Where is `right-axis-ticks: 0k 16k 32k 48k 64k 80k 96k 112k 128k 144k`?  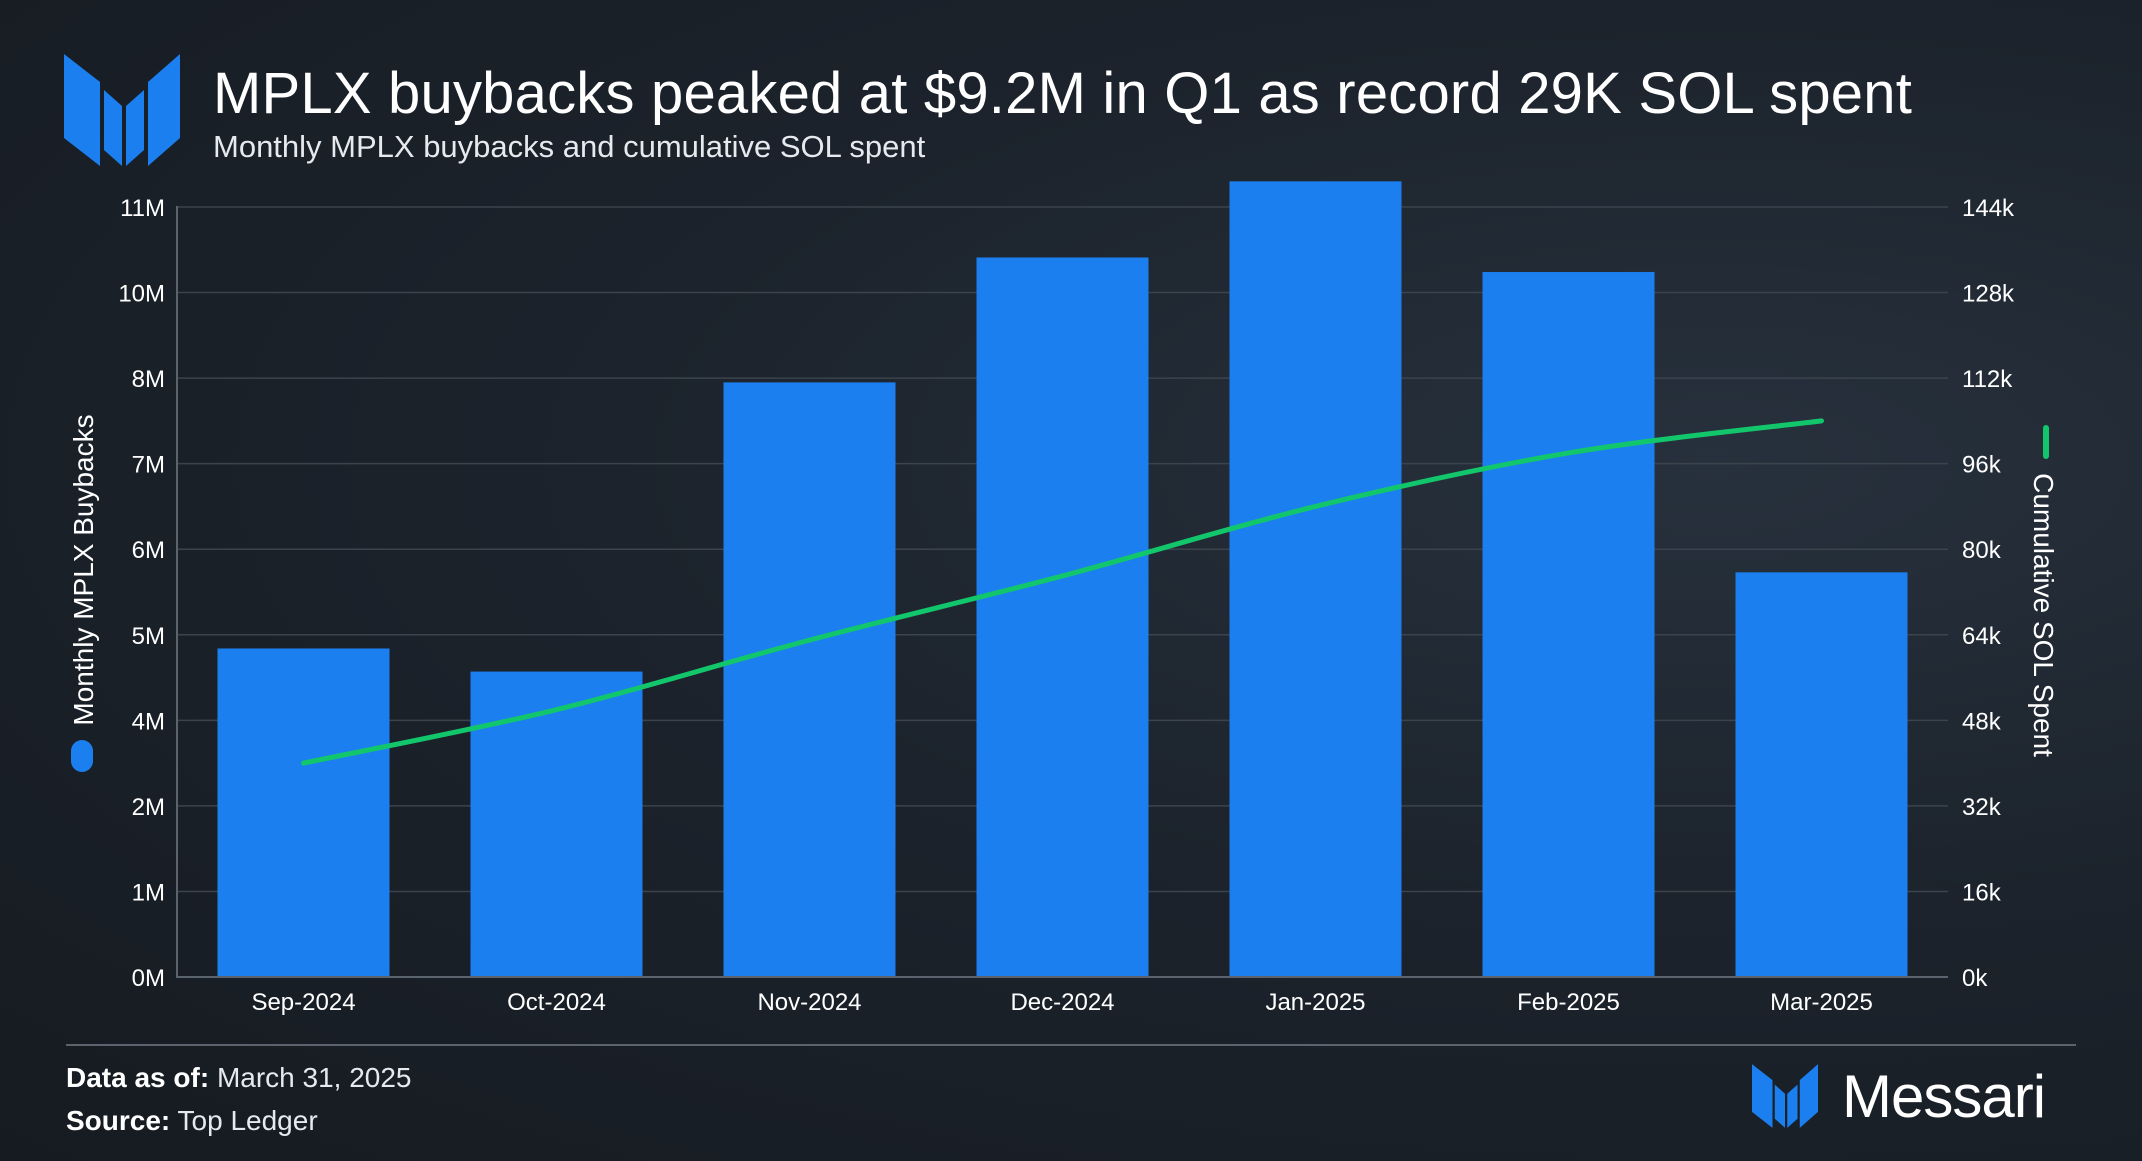 right-axis-ticks: 0k 16k 32k 48k 64k 80k 96k 112k 128k 144k is located at coordinates (1988, 593).